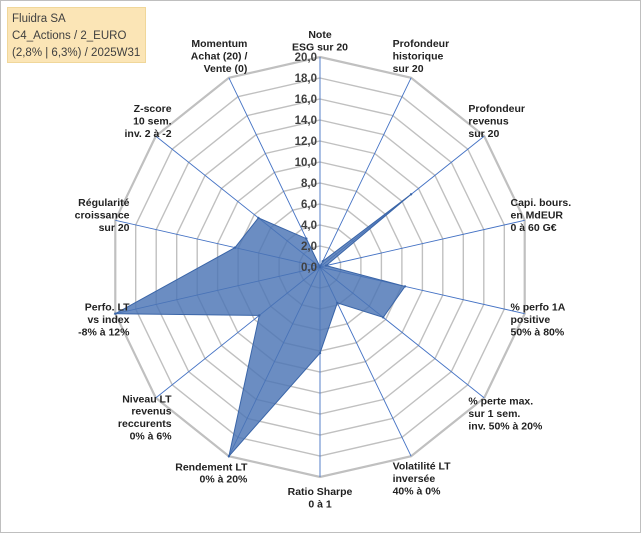 The height and width of the screenshot is (533, 641). Describe the element at coordinates (145, 417) in the screenshot. I see `axis-label: Niveau LT revenus reccurents 0% à 6%` at that location.